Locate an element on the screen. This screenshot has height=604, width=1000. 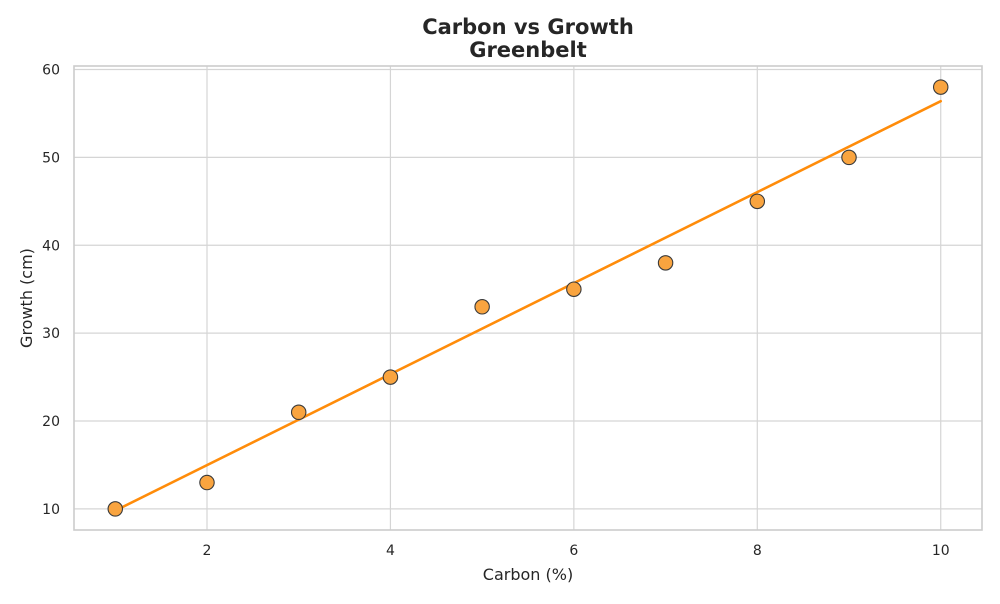
y-tick-label: 60 is located at coordinates (51, 71).